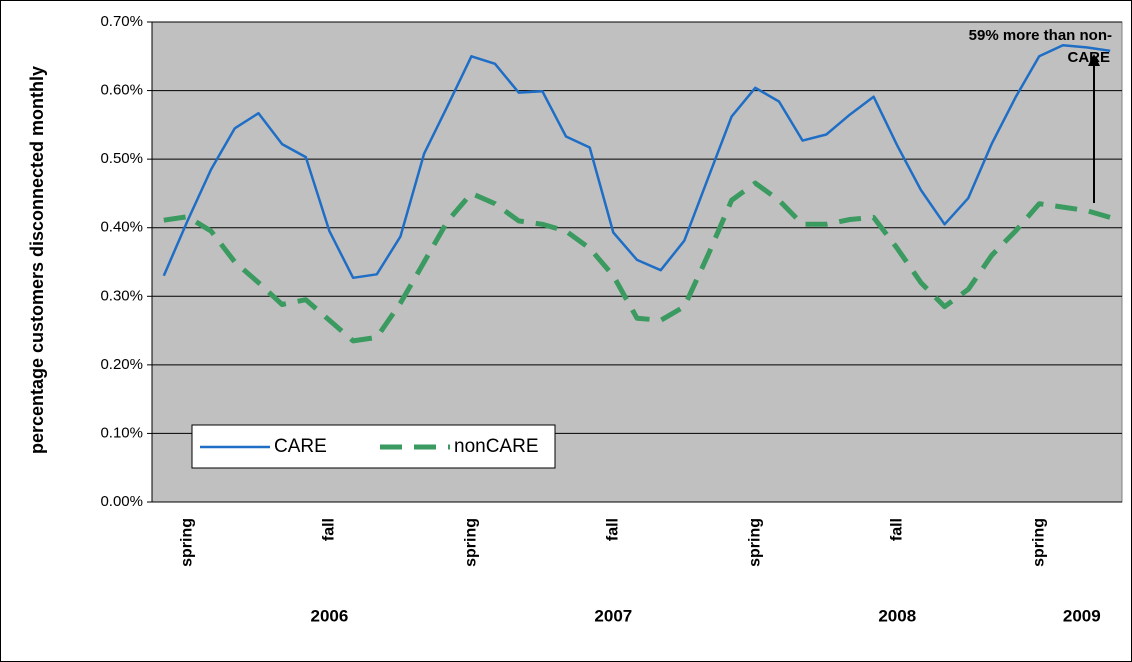  I want to click on annotation: CARE, so click(1088, 57).